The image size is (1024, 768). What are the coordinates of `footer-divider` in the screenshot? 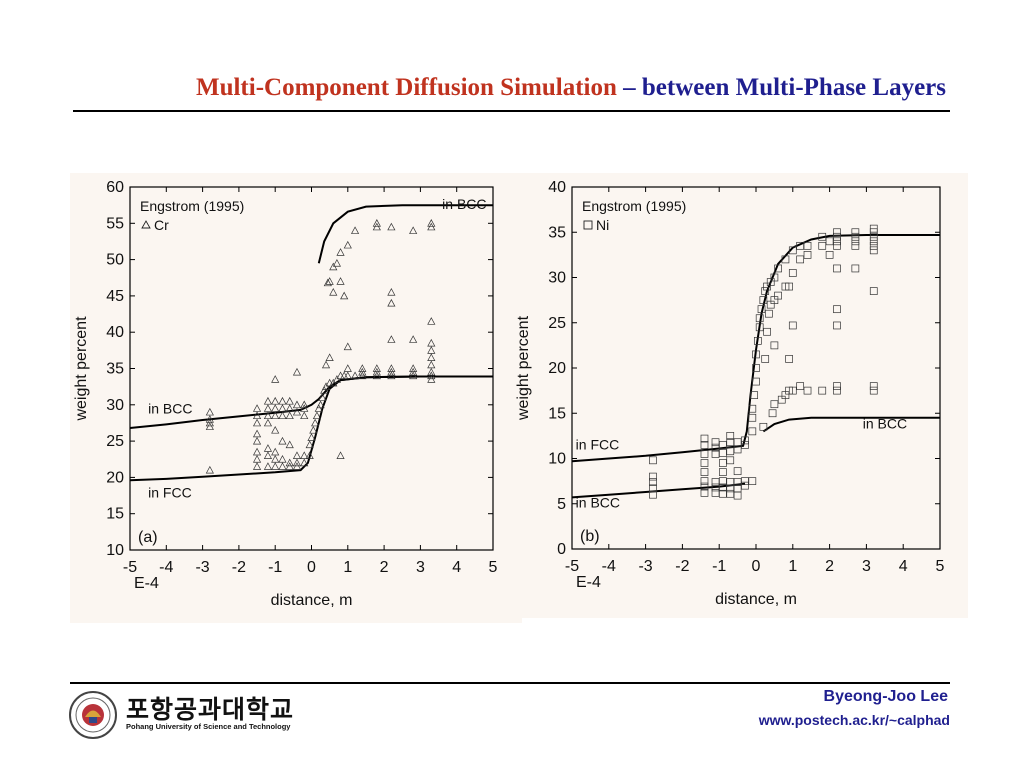 It's located at (510, 683).